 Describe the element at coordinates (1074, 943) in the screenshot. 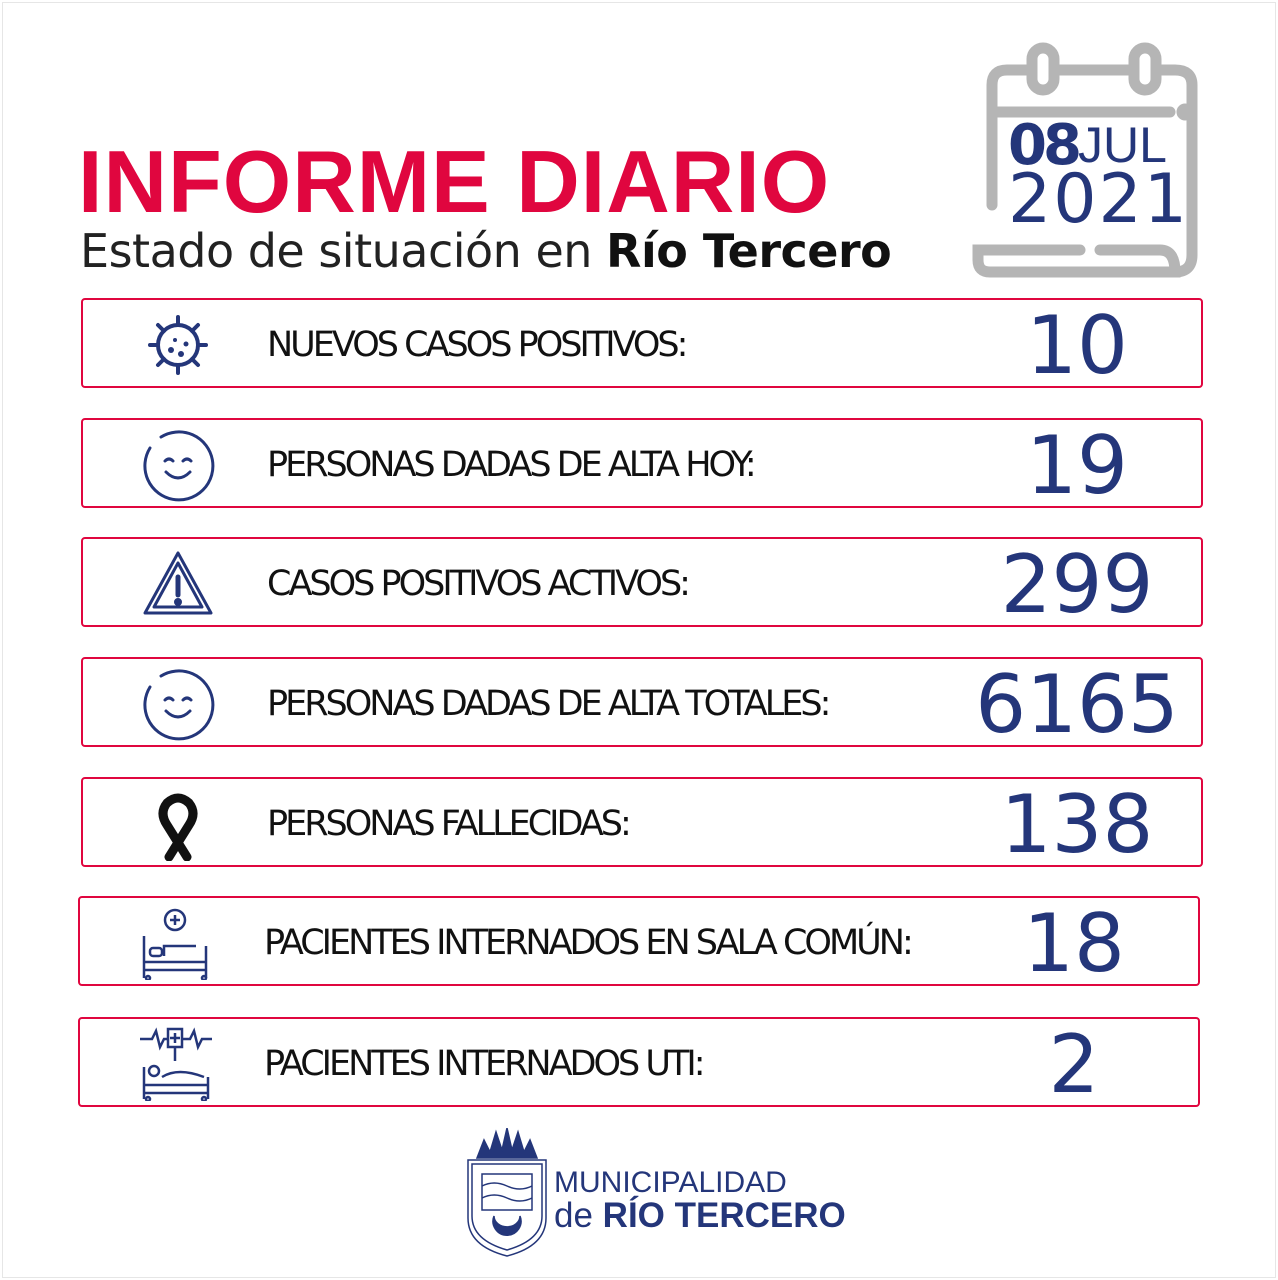

I see `stat-value: 18` at that location.